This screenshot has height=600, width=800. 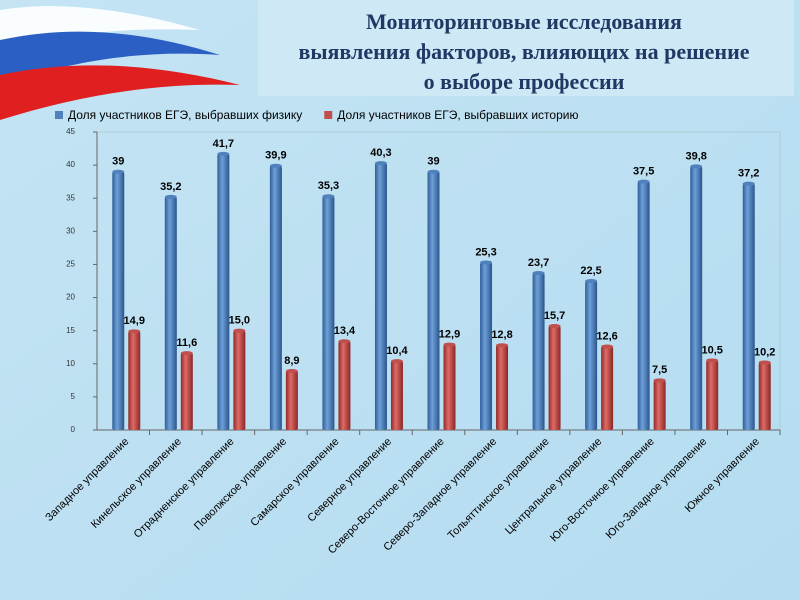 I want to click on y-tick-label: 15, so click(x=70, y=330).